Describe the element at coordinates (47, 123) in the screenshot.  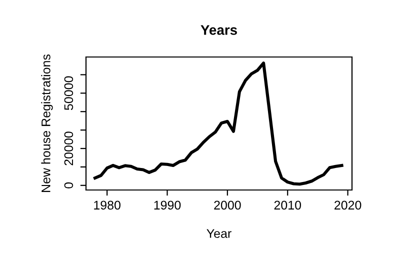
I see `y-axis-title: New house Registrations` at that location.